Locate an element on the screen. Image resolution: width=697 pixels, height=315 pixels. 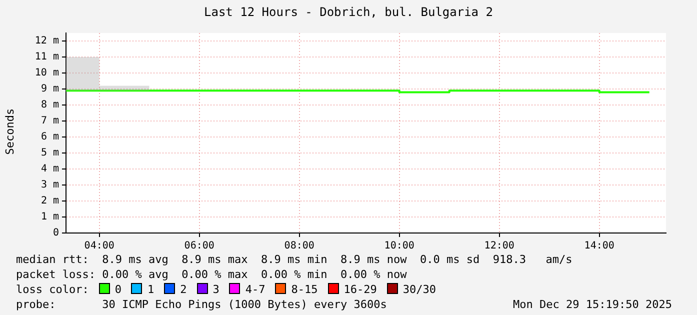
legend-label: 4-7 is located at coordinates (255, 289).